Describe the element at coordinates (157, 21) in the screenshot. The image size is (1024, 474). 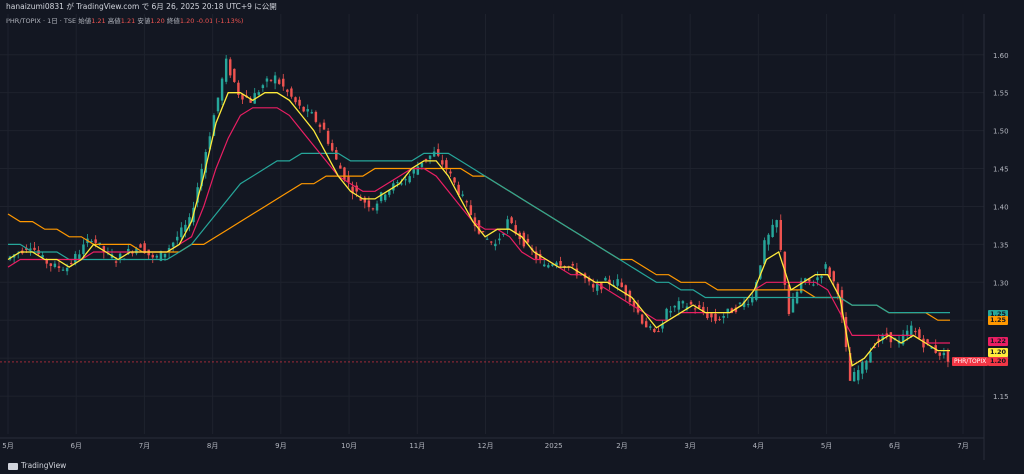
I see `legend-low-value: 1.20` at that location.